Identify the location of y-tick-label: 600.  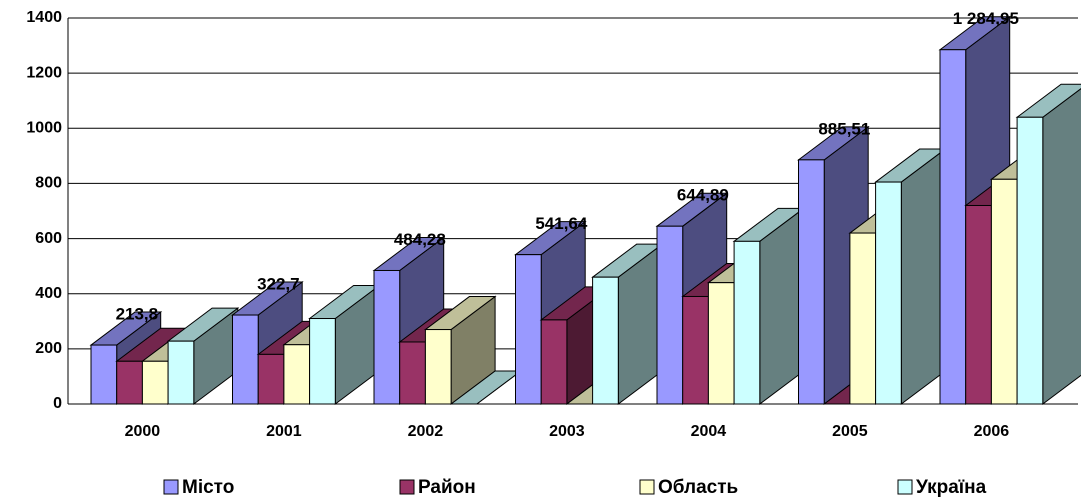
(48, 238).